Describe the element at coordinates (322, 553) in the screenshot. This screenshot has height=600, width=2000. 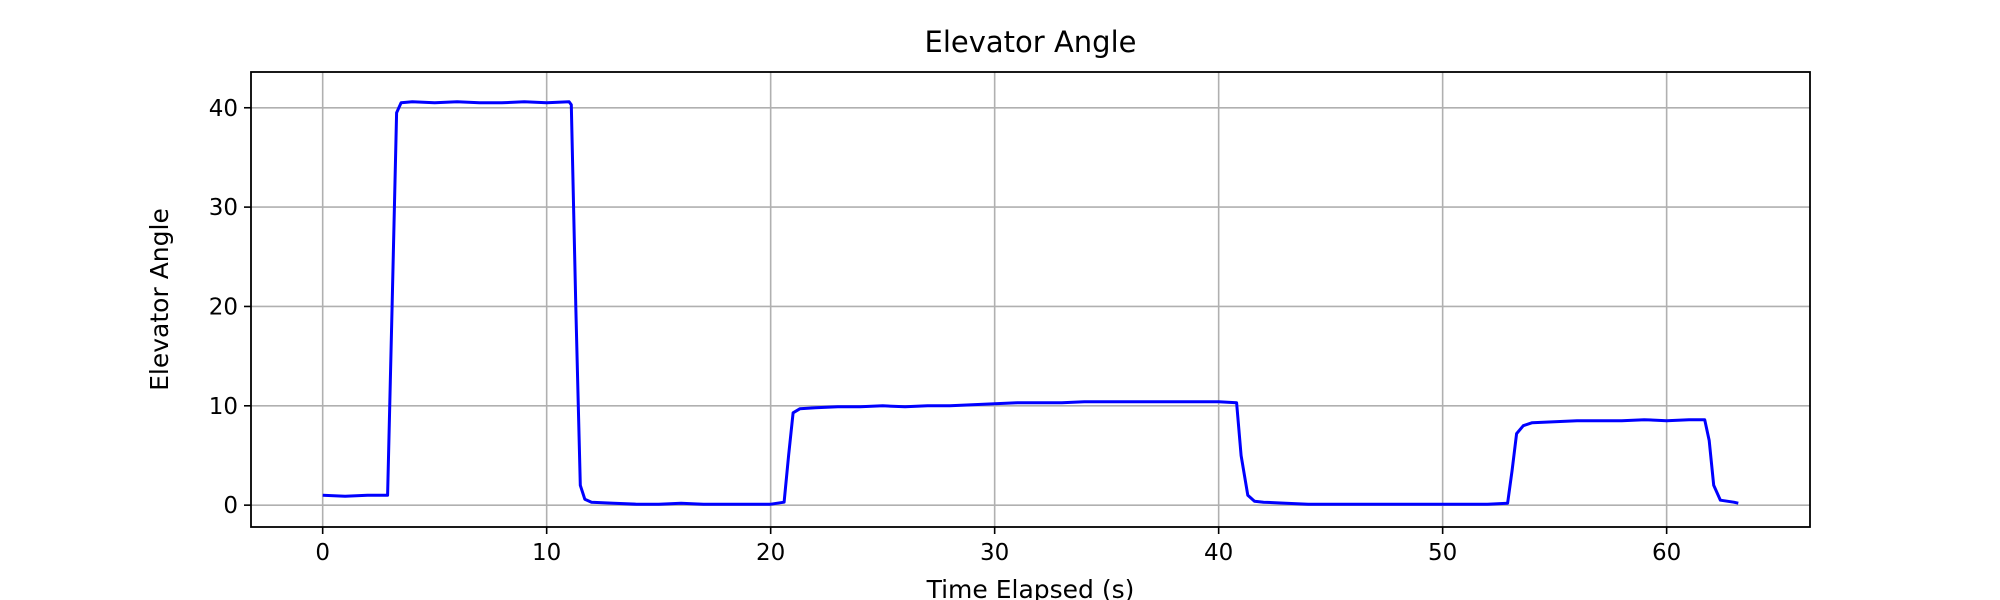
I see `x-tick-label: 0` at that location.